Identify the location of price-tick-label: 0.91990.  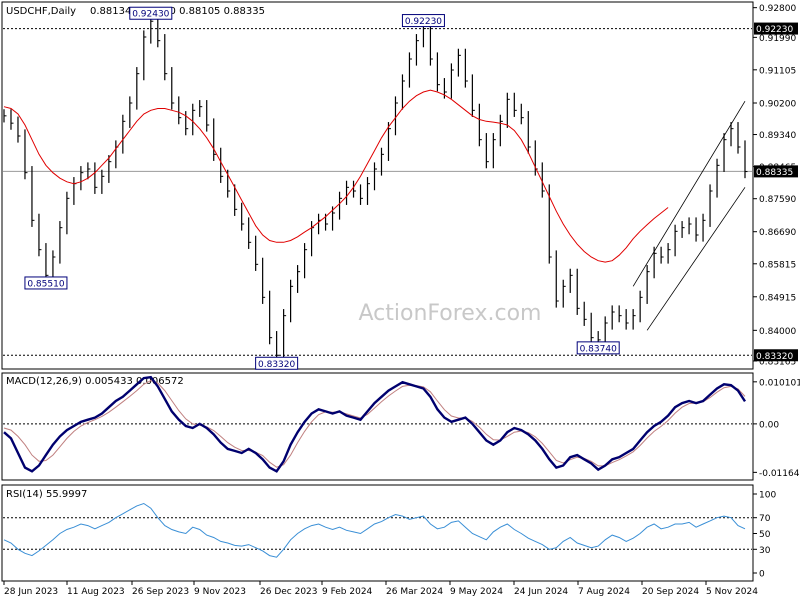
(777, 39).